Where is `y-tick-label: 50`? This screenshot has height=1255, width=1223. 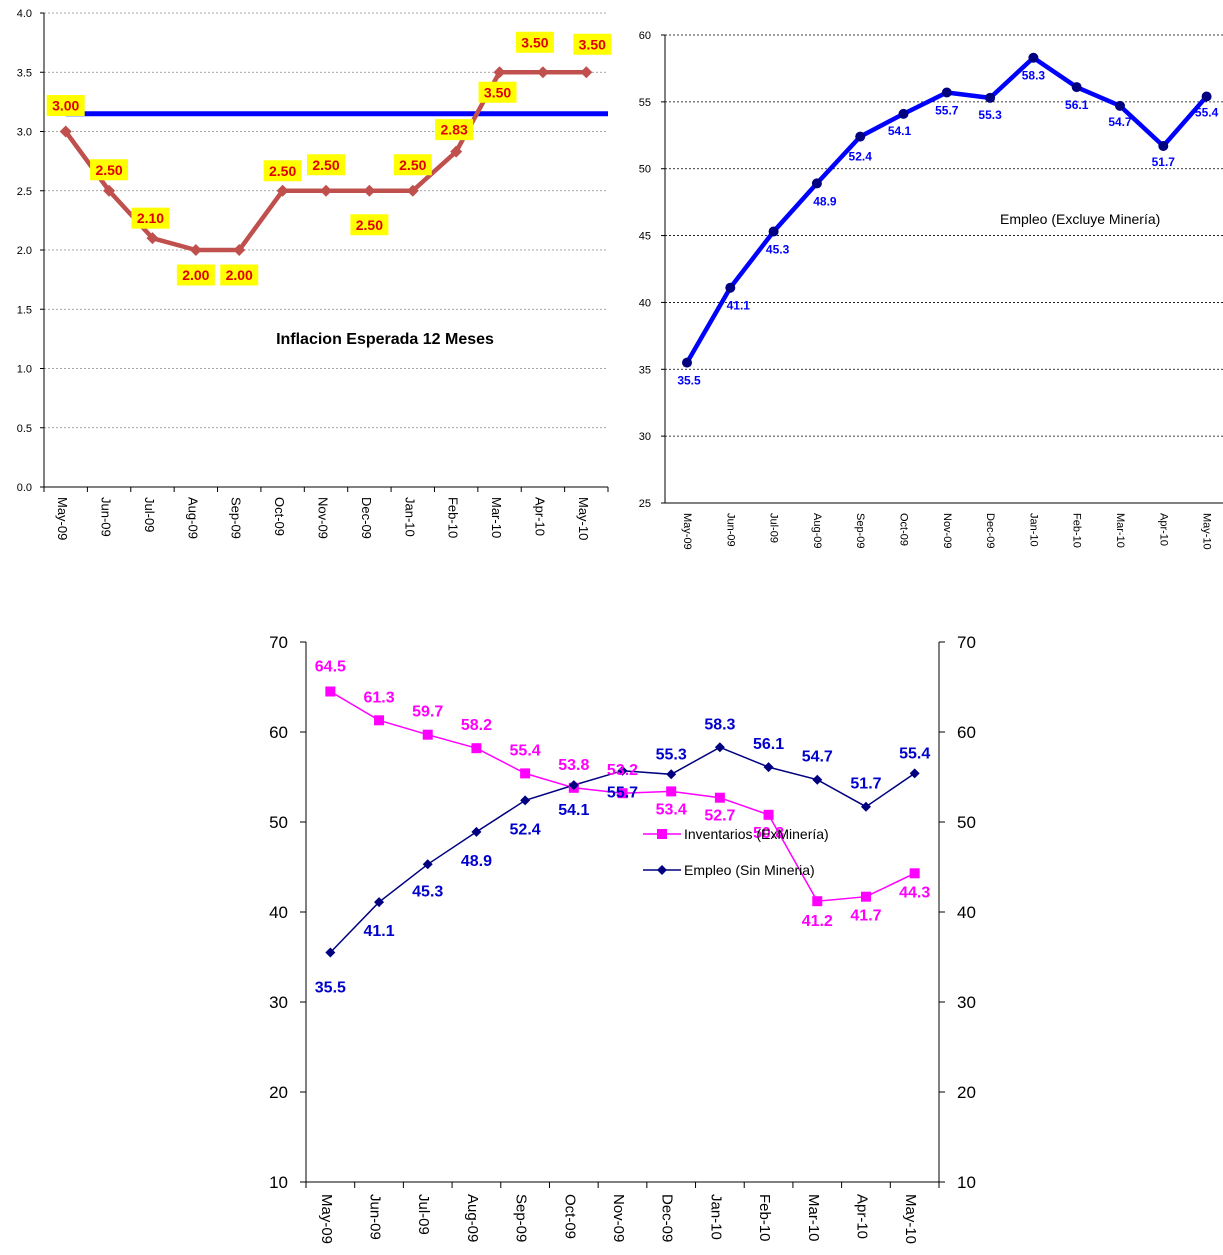 y-tick-label: 50 is located at coordinates (645, 170).